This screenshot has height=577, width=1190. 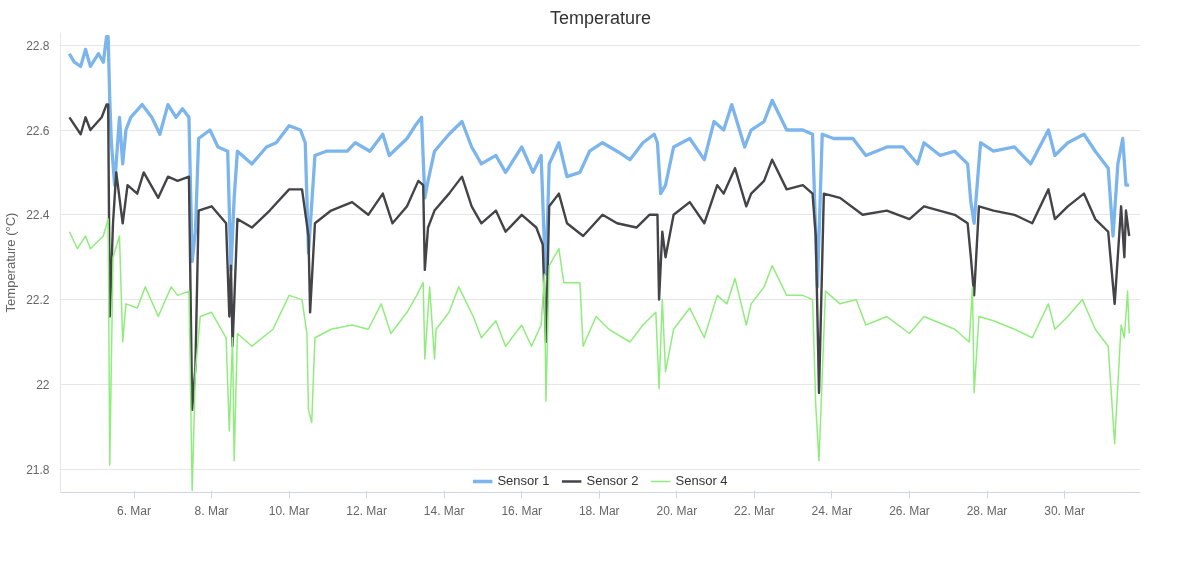 What do you see at coordinates (38, 130) in the screenshot?
I see `y-tick-label: 22.6` at bounding box center [38, 130].